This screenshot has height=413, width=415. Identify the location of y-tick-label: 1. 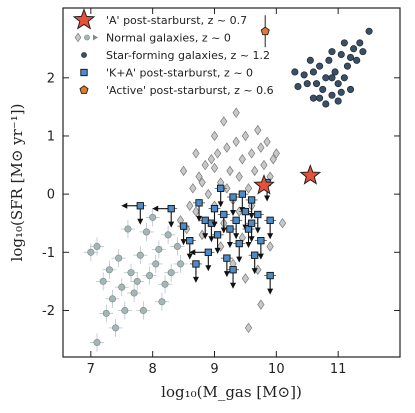
(51, 136).